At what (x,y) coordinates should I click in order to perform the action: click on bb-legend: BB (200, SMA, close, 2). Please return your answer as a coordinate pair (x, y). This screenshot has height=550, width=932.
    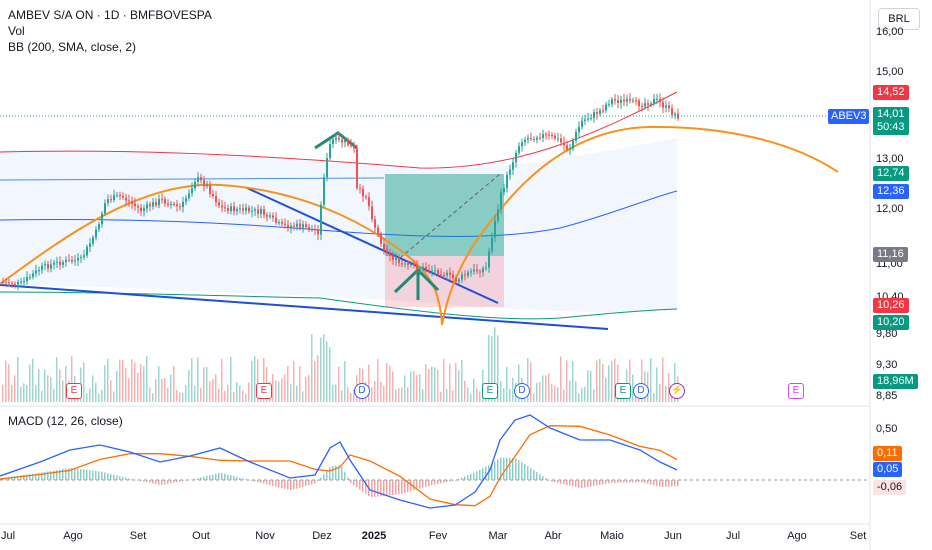
    Looking at the image, I should click on (72, 47).